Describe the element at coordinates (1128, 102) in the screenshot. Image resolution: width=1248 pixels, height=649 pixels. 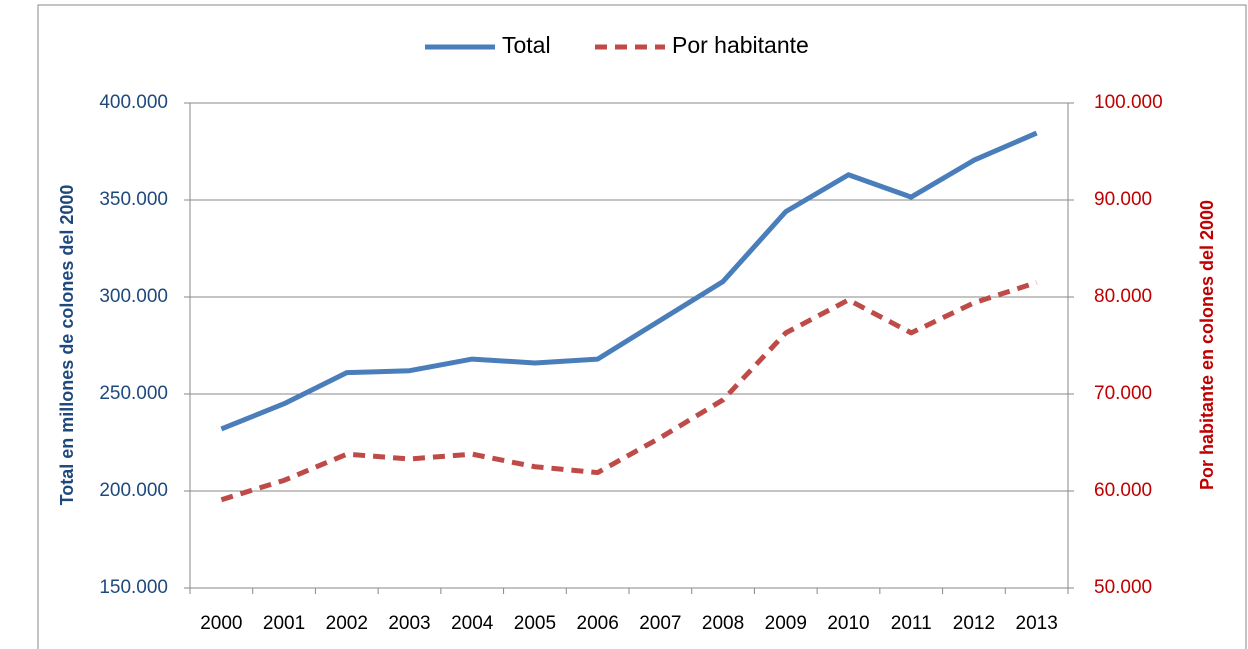
I see `y2-tick-label: 100.000` at that location.